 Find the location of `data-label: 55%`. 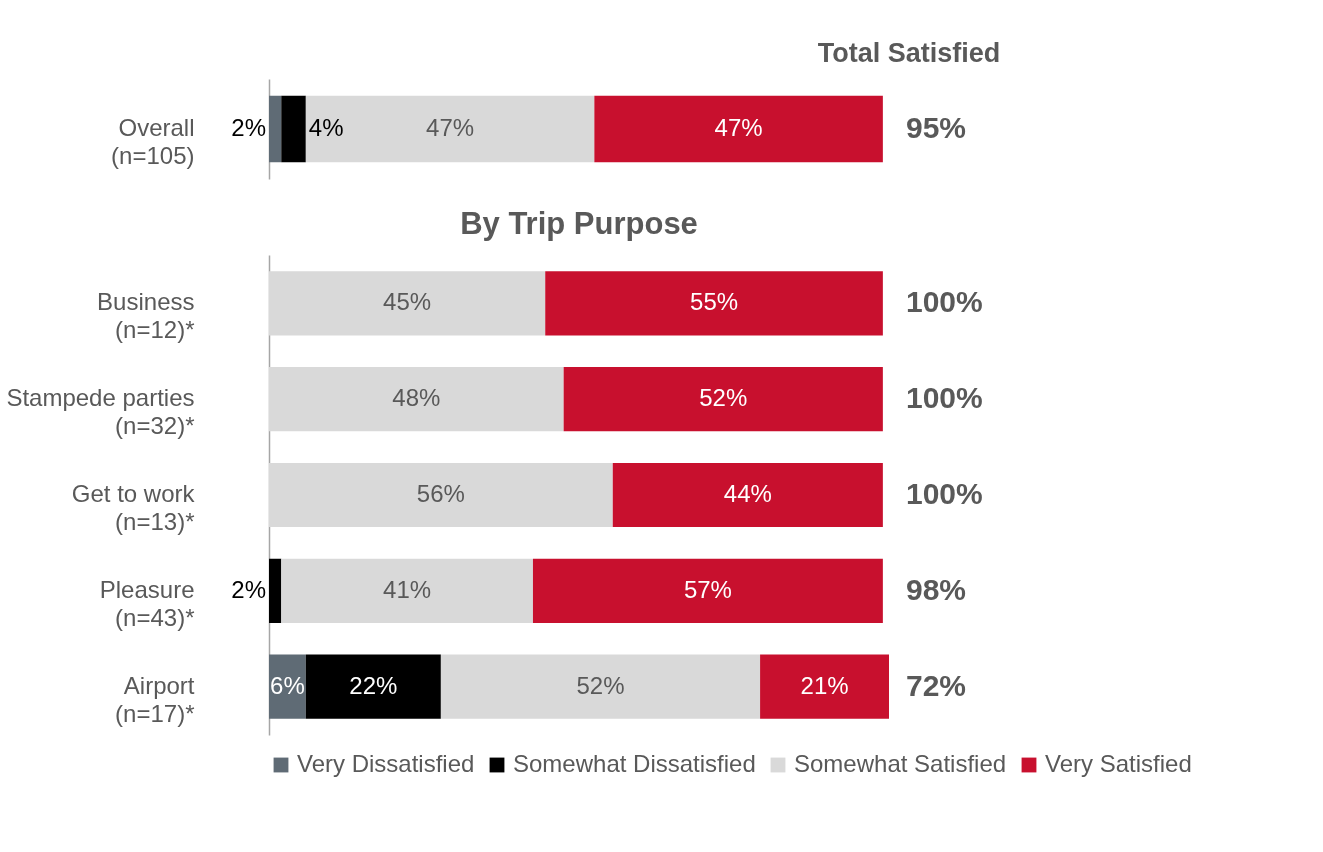

data-label: 55% is located at coordinates (714, 302).